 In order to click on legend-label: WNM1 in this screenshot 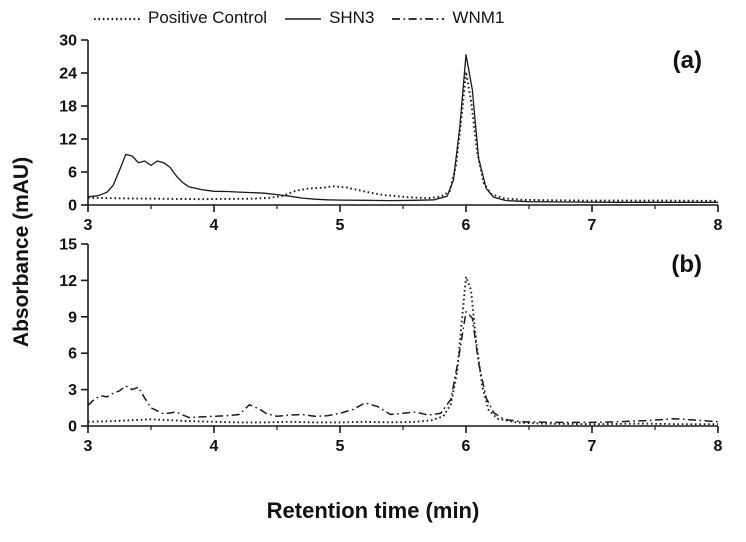, I will do `click(478, 17)`.